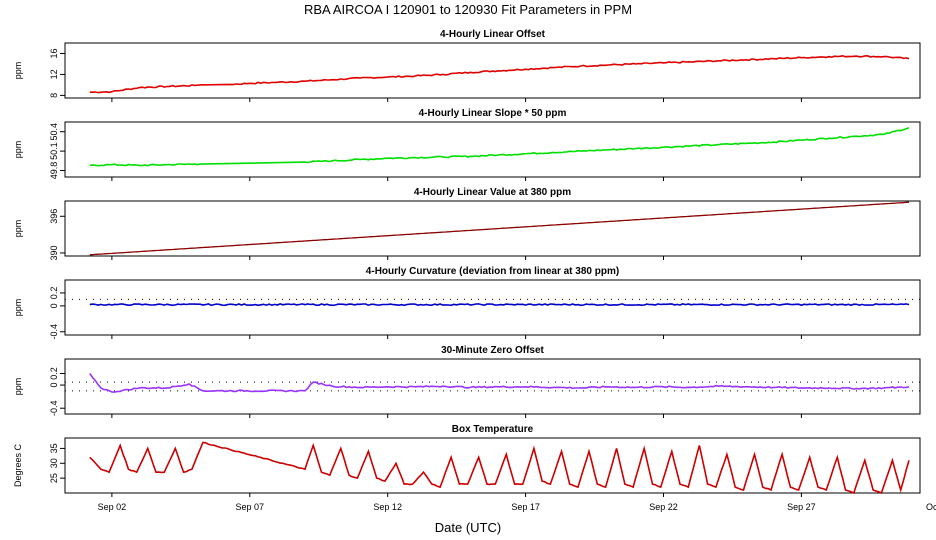 Image resolution: width=936 pixels, height=540 pixels. What do you see at coordinates (54, 74) in the screenshot?
I see `y-tick-label: 12` at bounding box center [54, 74].